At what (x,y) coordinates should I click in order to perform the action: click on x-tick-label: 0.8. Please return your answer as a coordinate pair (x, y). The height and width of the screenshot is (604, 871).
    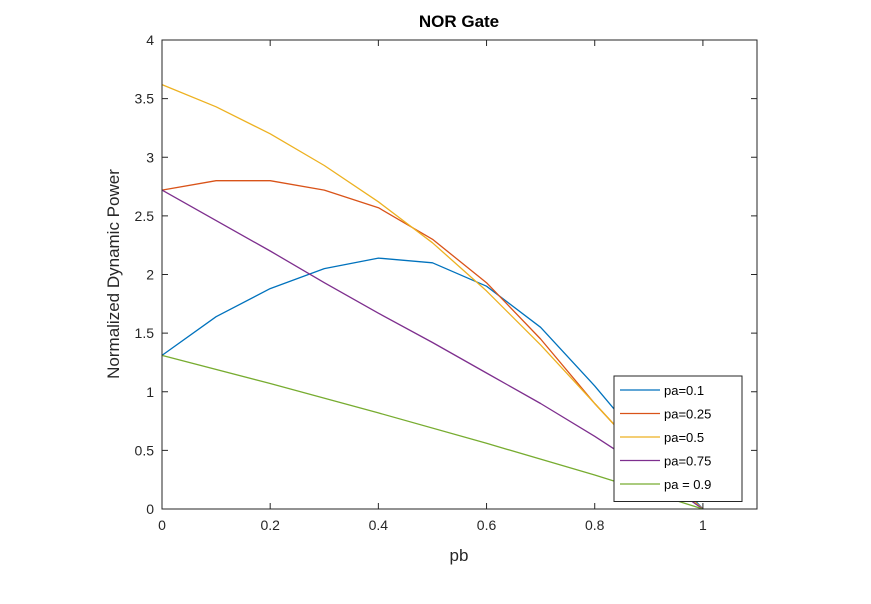
    Looking at the image, I should click on (595, 525).